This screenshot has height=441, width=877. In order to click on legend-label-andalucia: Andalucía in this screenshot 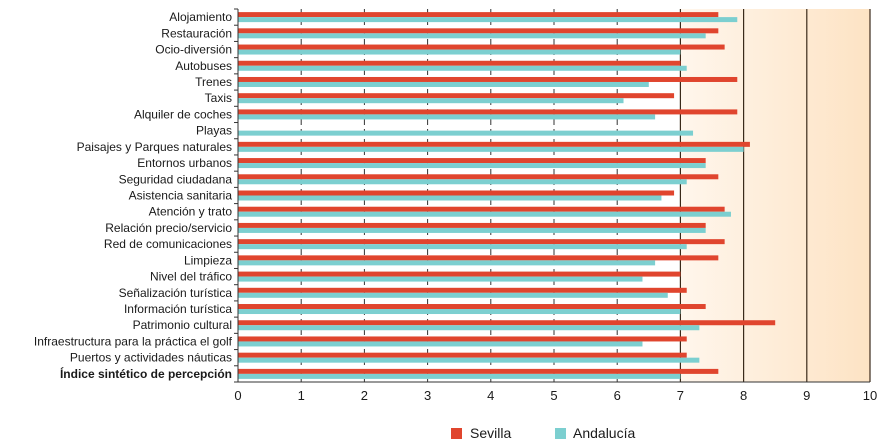, I will do `click(604, 433)`.